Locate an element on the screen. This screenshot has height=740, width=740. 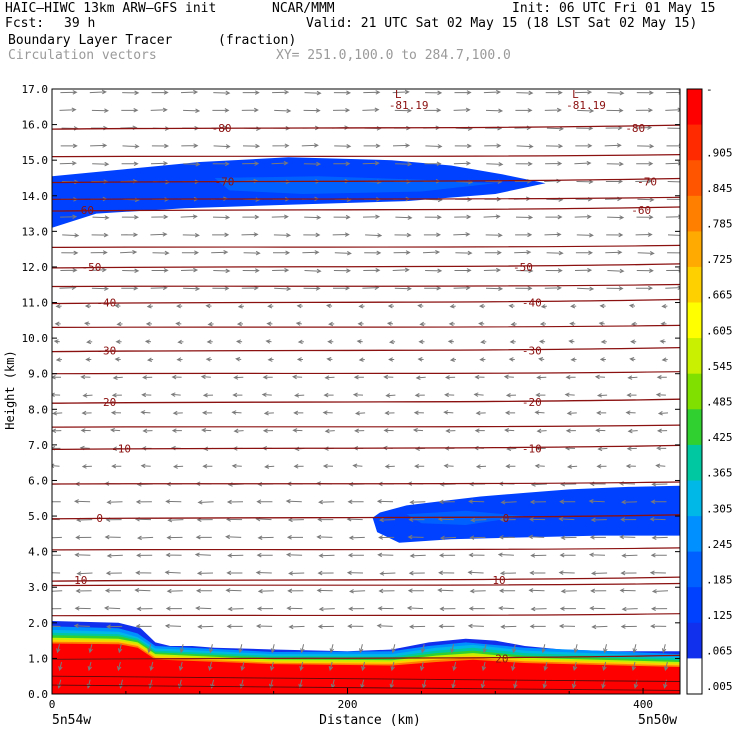
contour-label: -40 is located at coordinates (532, 303).